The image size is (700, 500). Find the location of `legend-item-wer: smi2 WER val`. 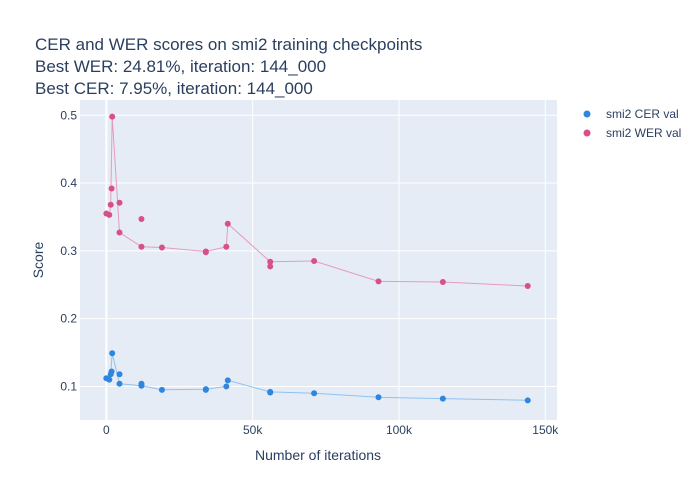

legend-item-wer: smi2 WER val is located at coordinates (632, 133).